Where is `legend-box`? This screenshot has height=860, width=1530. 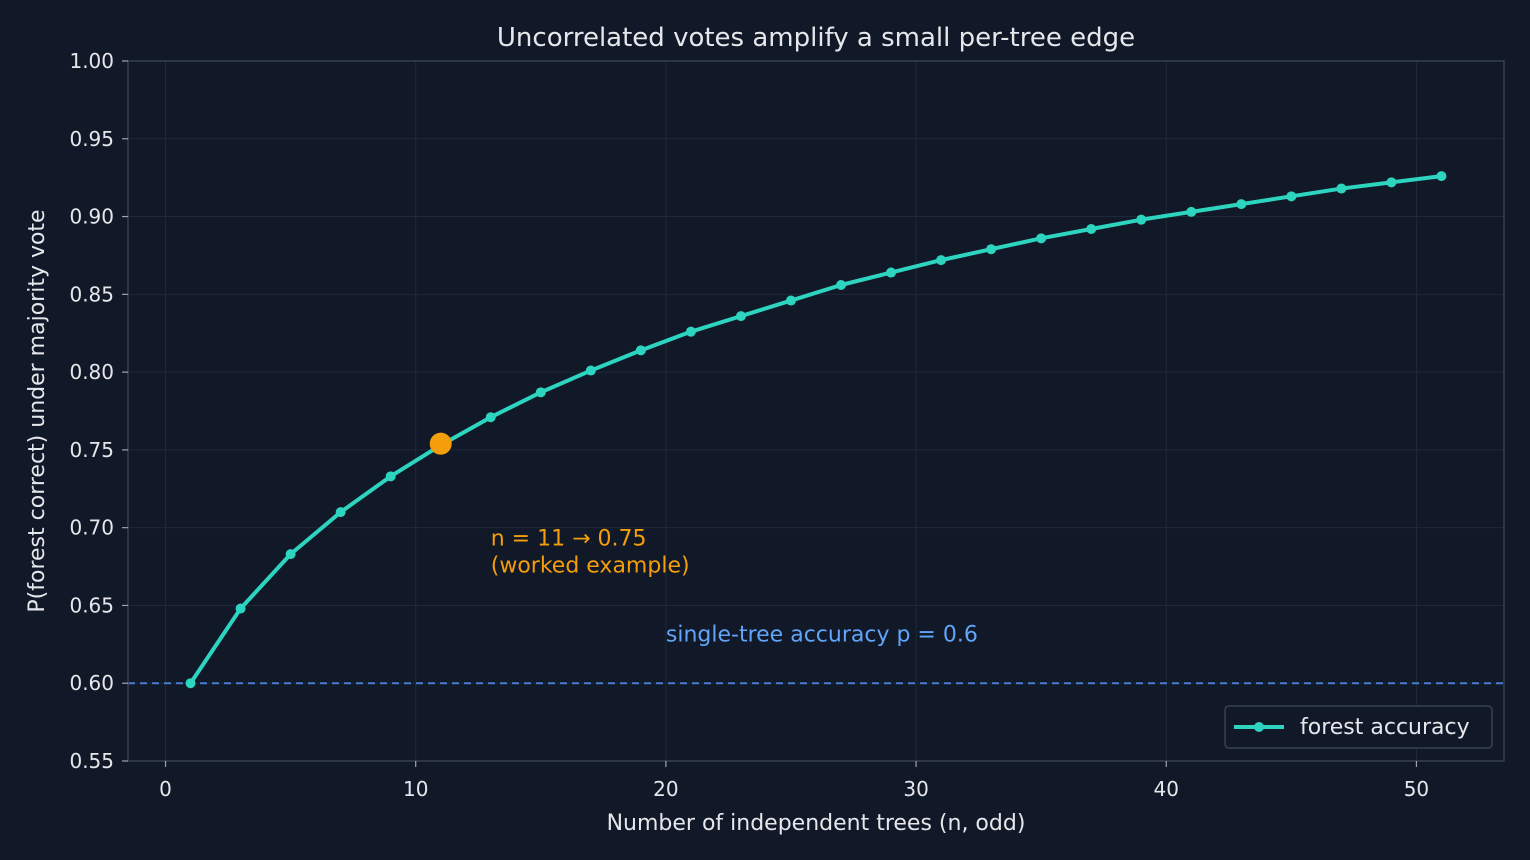 legend-box is located at coordinates (1358, 727).